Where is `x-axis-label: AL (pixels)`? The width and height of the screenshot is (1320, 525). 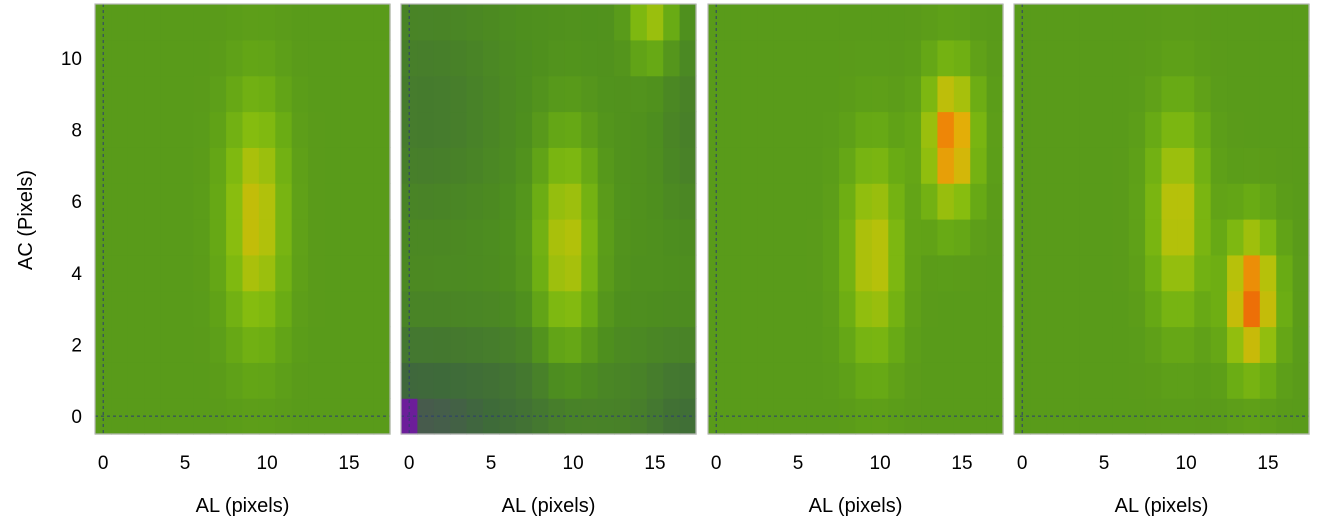 x-axis-label: AL (pixels) is located at coordinates (243, 506).